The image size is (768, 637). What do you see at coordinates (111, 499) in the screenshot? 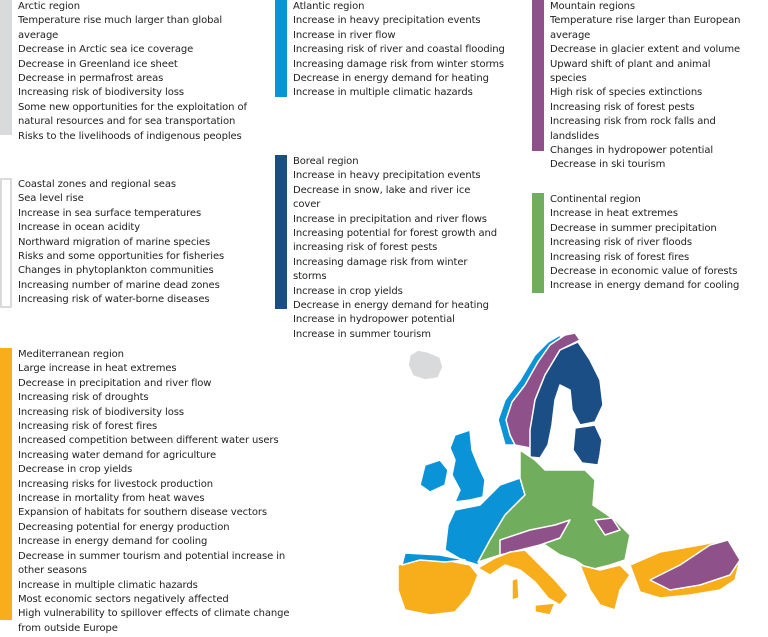
I see `mediterranean-impact-item: Increase in mortality from heat waves` at bounding box center [111, 499].